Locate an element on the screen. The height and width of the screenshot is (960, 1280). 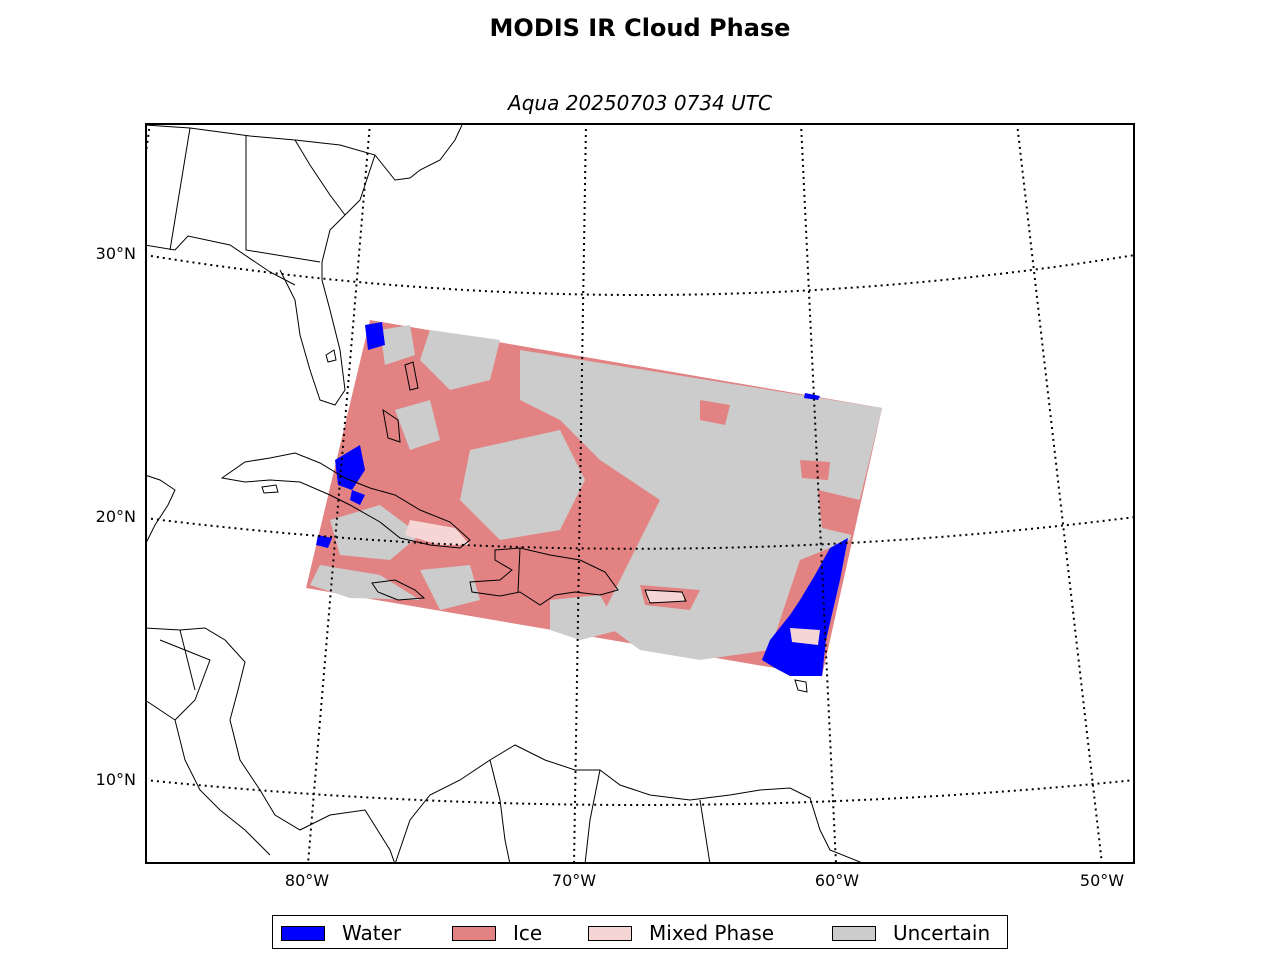
legend: Water Ice Mixed Phase Uncertain is located at coordinates (640, 932).